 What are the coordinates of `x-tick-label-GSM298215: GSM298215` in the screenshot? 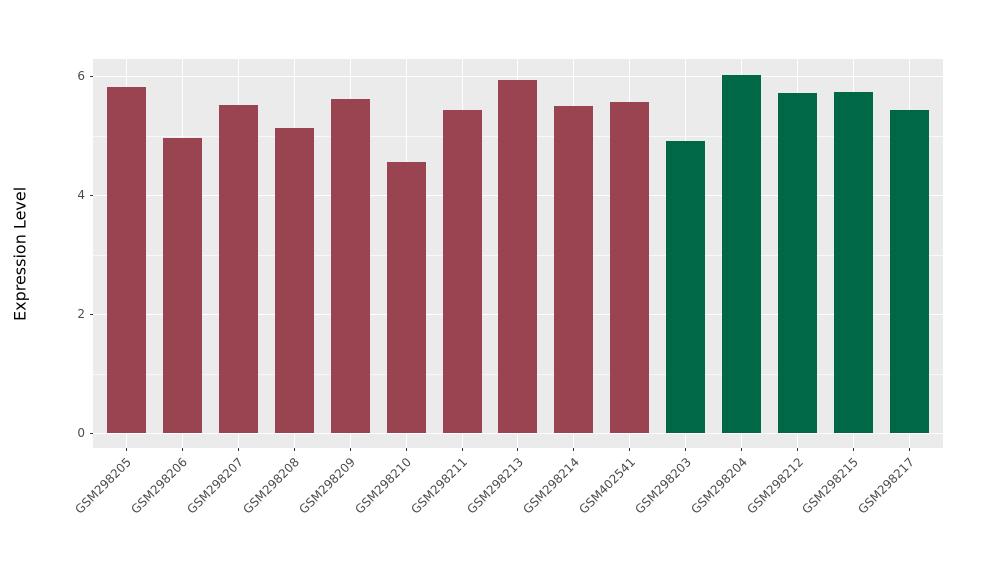 It's located at (830, 486).